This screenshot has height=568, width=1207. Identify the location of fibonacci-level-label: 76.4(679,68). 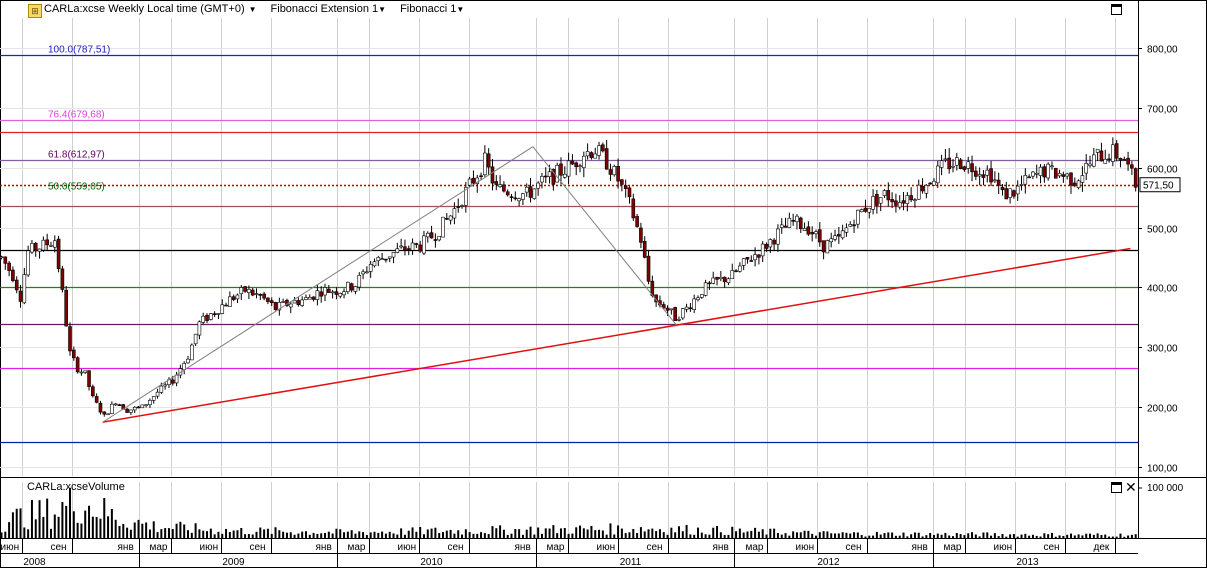
(76, 115).